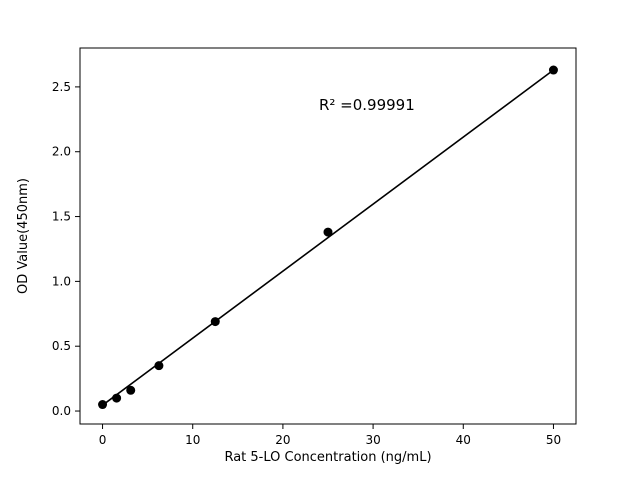 The height and width of the screenshot is (484, 640). Describe the element at coordinates (327, 457) in the screenshot. I see `x-axis-label: Rat 5-LO Concentration (ng/mL)` at that location.